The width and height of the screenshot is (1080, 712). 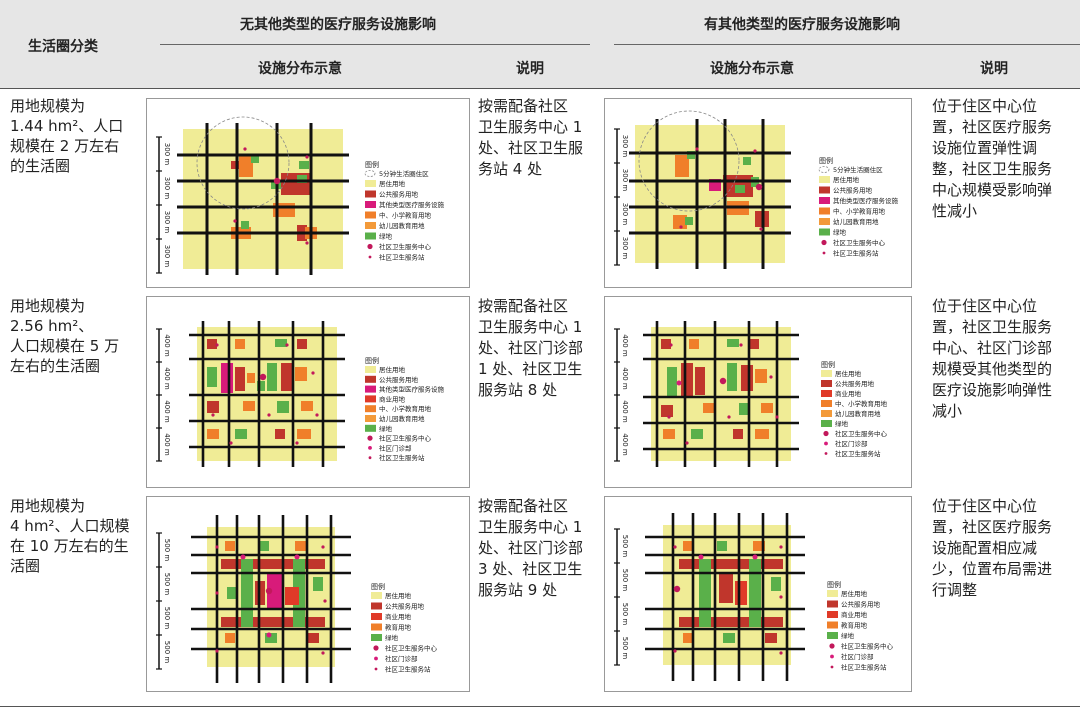 What do you see at coordinates (412, 204) in the screenshot?
I see `legend-label: 其他类型医疗服务设施` at bounding box center [412, 204].